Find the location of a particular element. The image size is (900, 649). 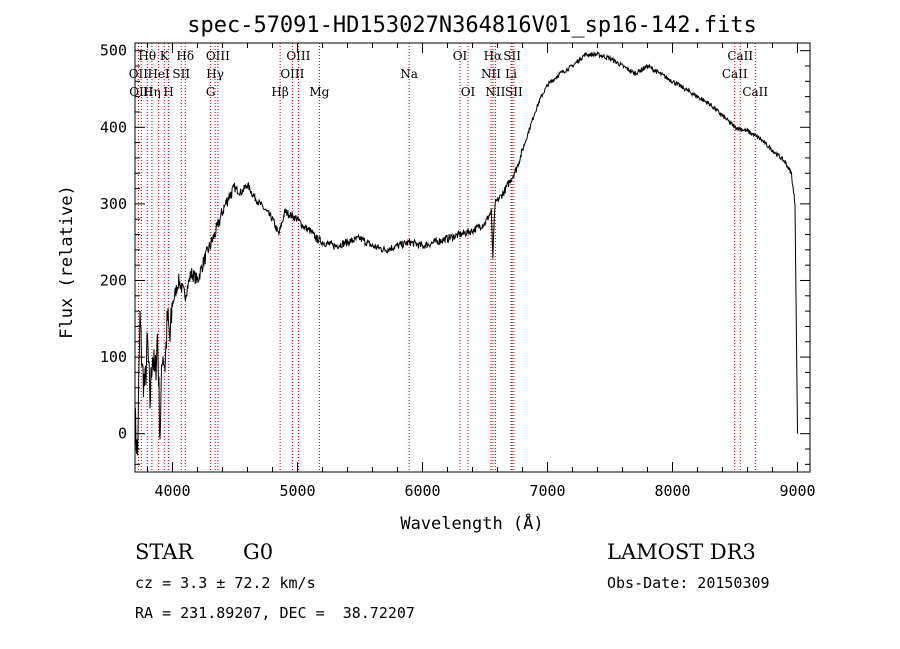

marker-label: G is located at coordinates (211, 92).